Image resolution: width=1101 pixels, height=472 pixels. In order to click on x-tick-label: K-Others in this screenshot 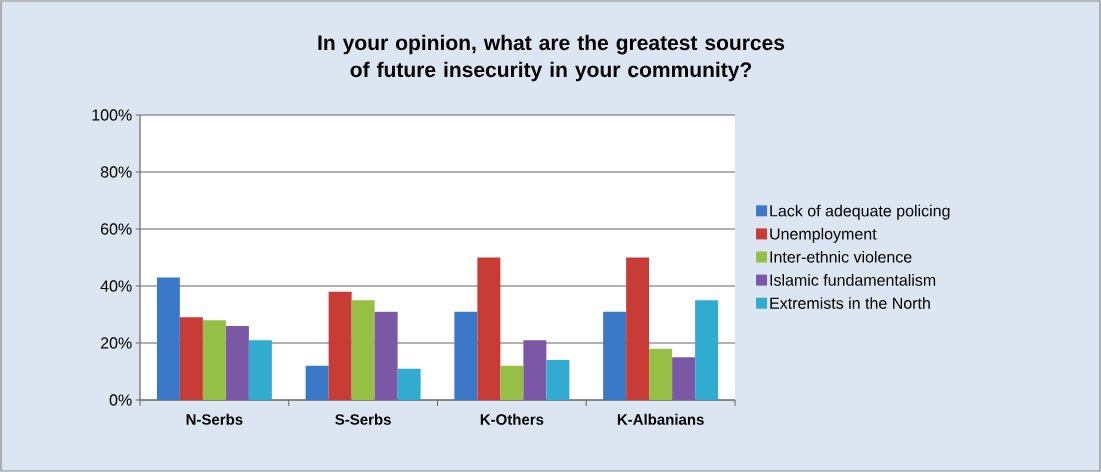, I will do `click(512, 419)`.